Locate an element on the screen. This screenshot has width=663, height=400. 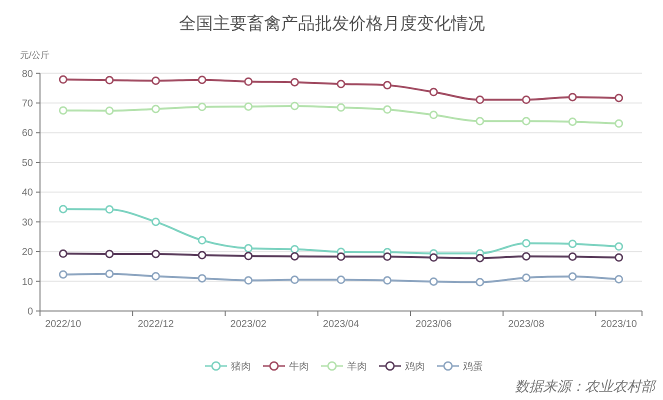
legend-label: 羊肉 is located at coordinates (357, 366).